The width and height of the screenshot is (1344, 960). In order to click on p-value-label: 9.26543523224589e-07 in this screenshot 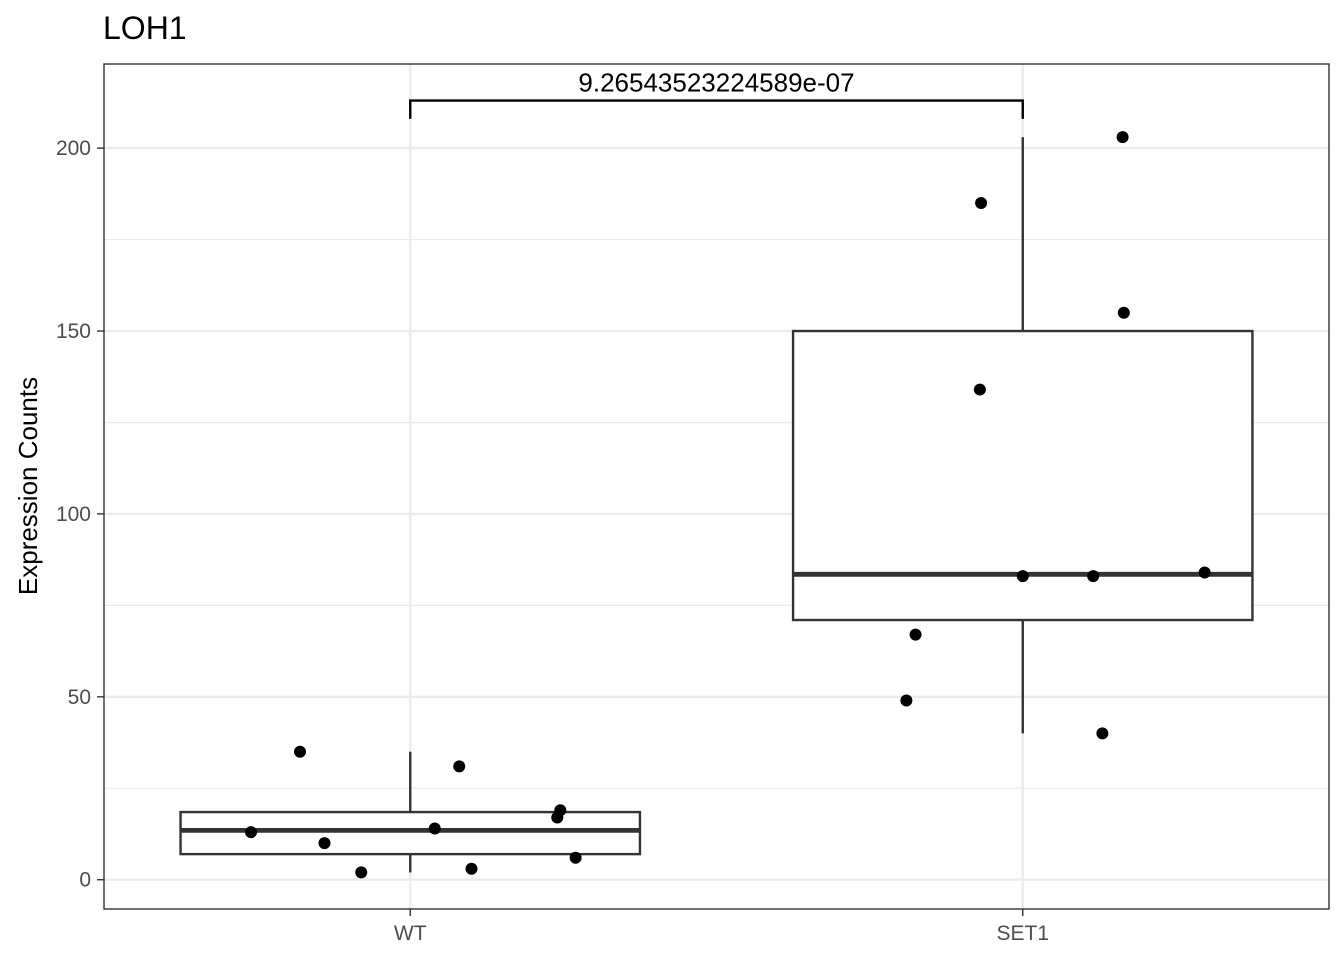, I will do `click(716, 83)`.